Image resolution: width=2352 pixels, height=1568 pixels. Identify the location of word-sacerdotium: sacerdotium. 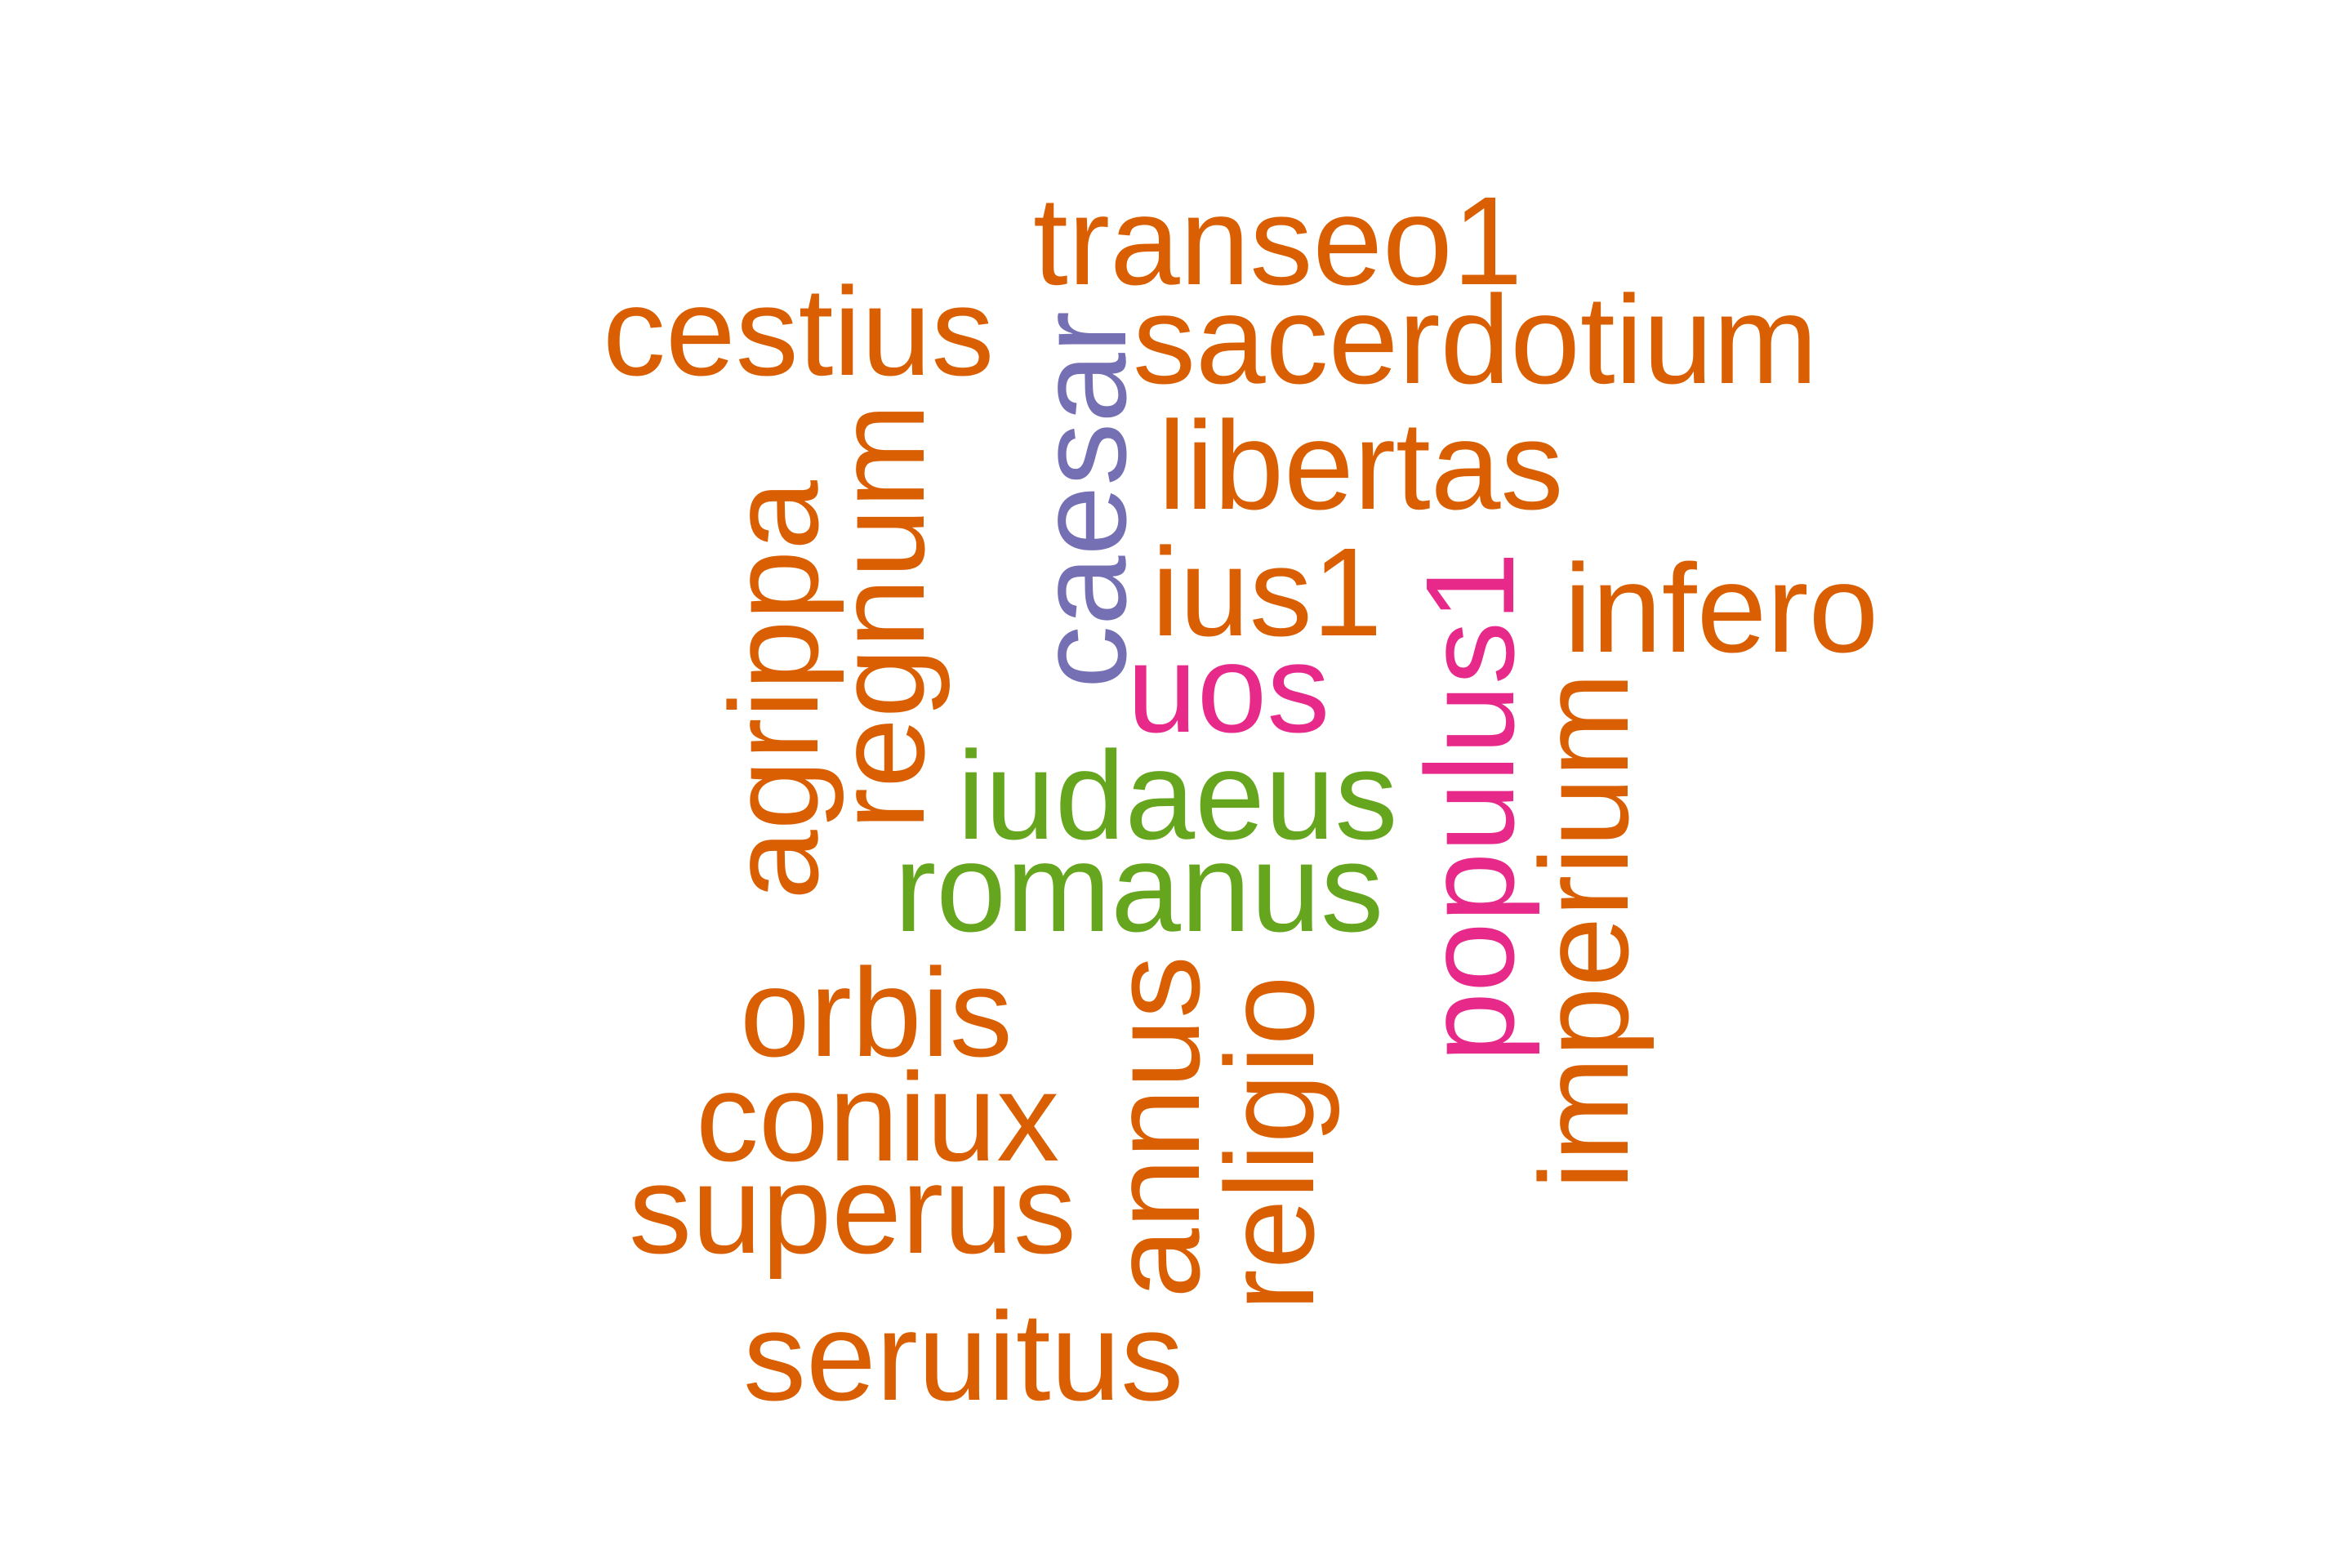
(1475, 340).